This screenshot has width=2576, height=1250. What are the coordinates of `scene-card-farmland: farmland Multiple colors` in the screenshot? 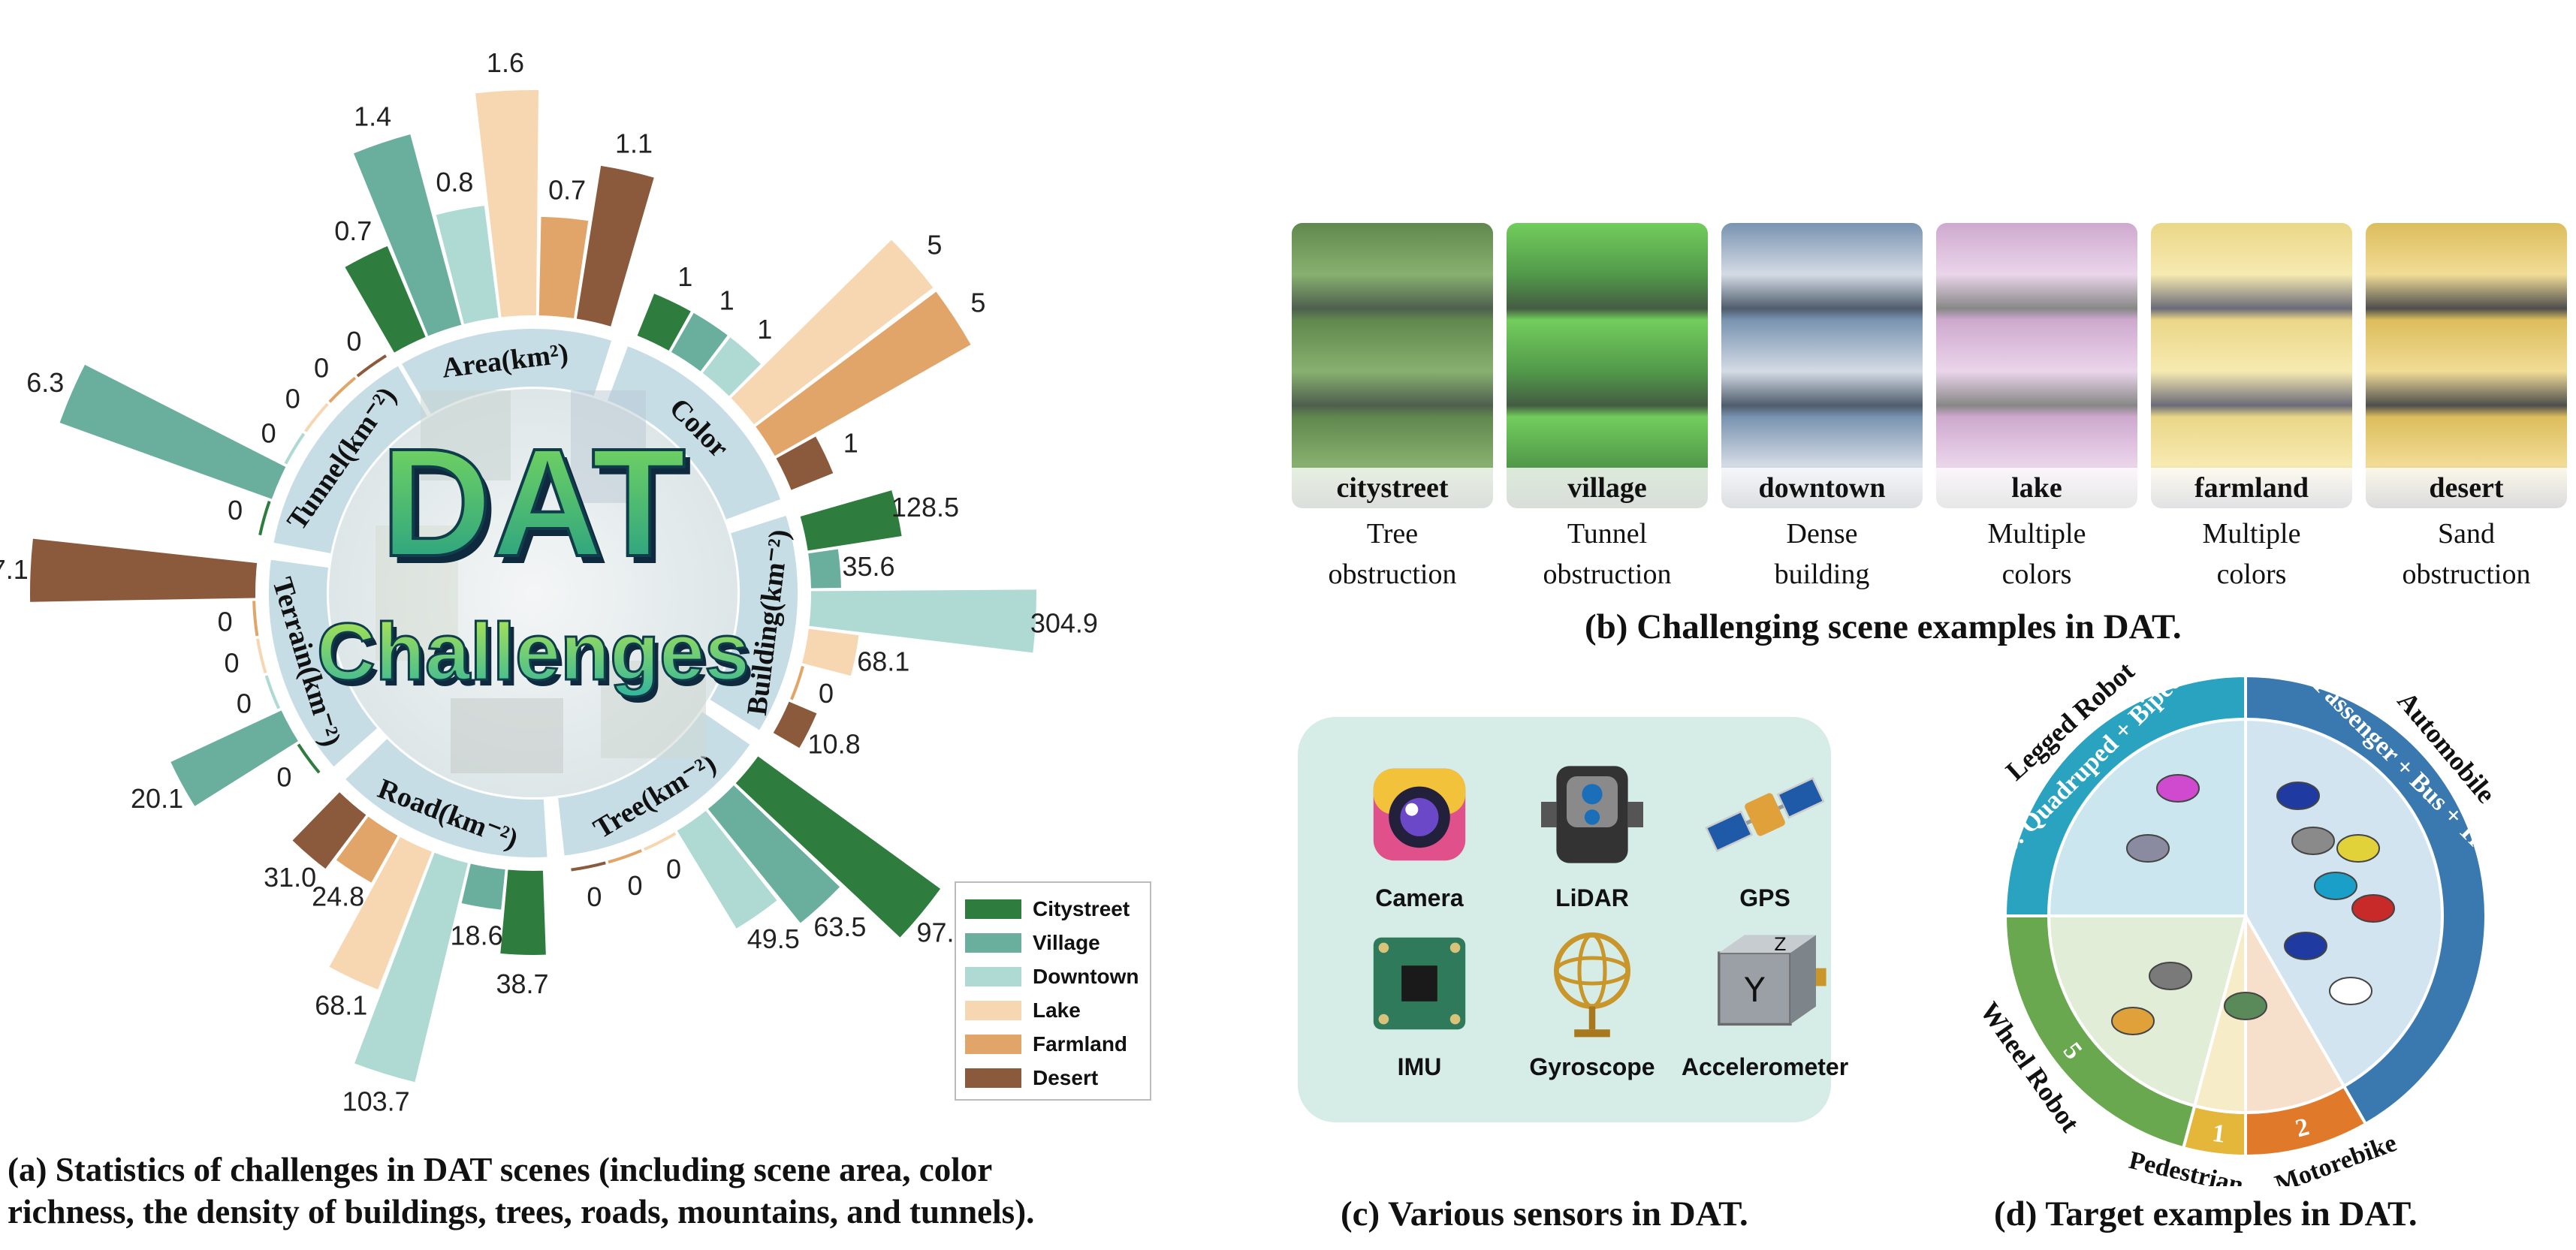 It's located at (2251, 407).